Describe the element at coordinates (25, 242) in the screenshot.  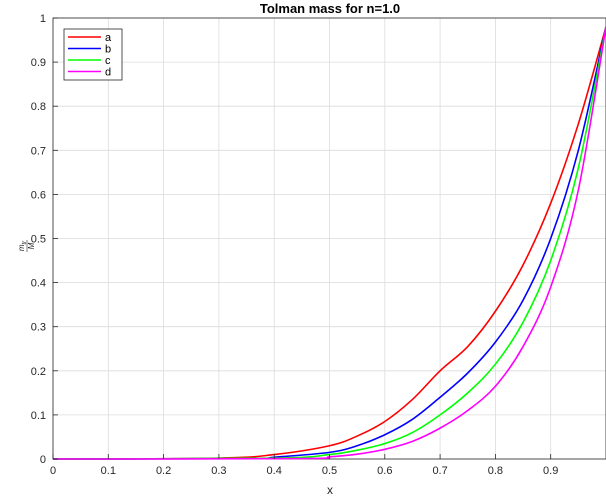
I see `y-label-subscript: tr` at that location.